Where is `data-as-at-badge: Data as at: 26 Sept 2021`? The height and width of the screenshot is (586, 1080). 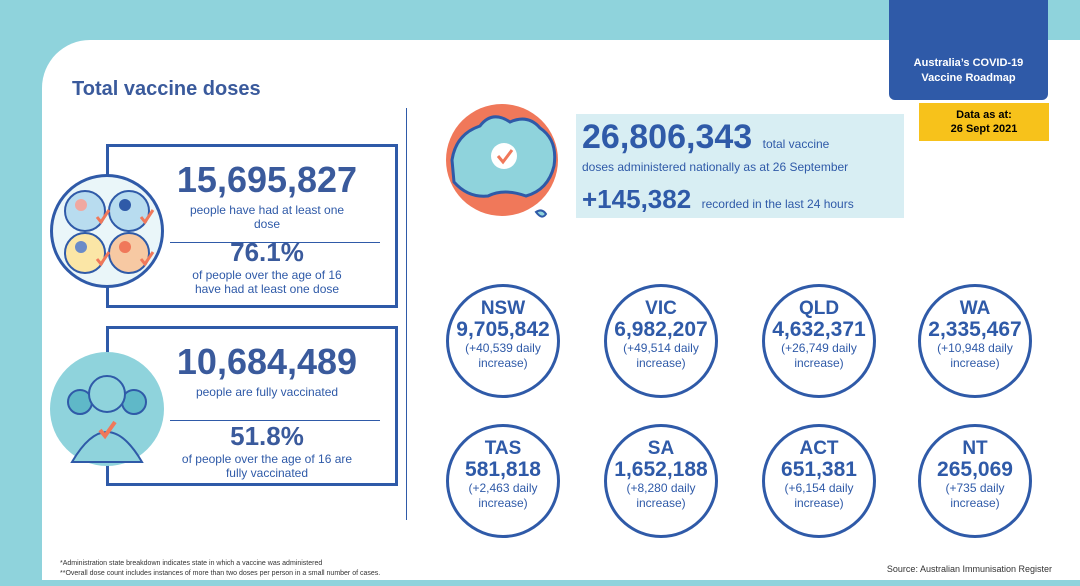
data-as-at-badge: Data as at: 26 Sept 2021 is located at coordinates (984, 122).